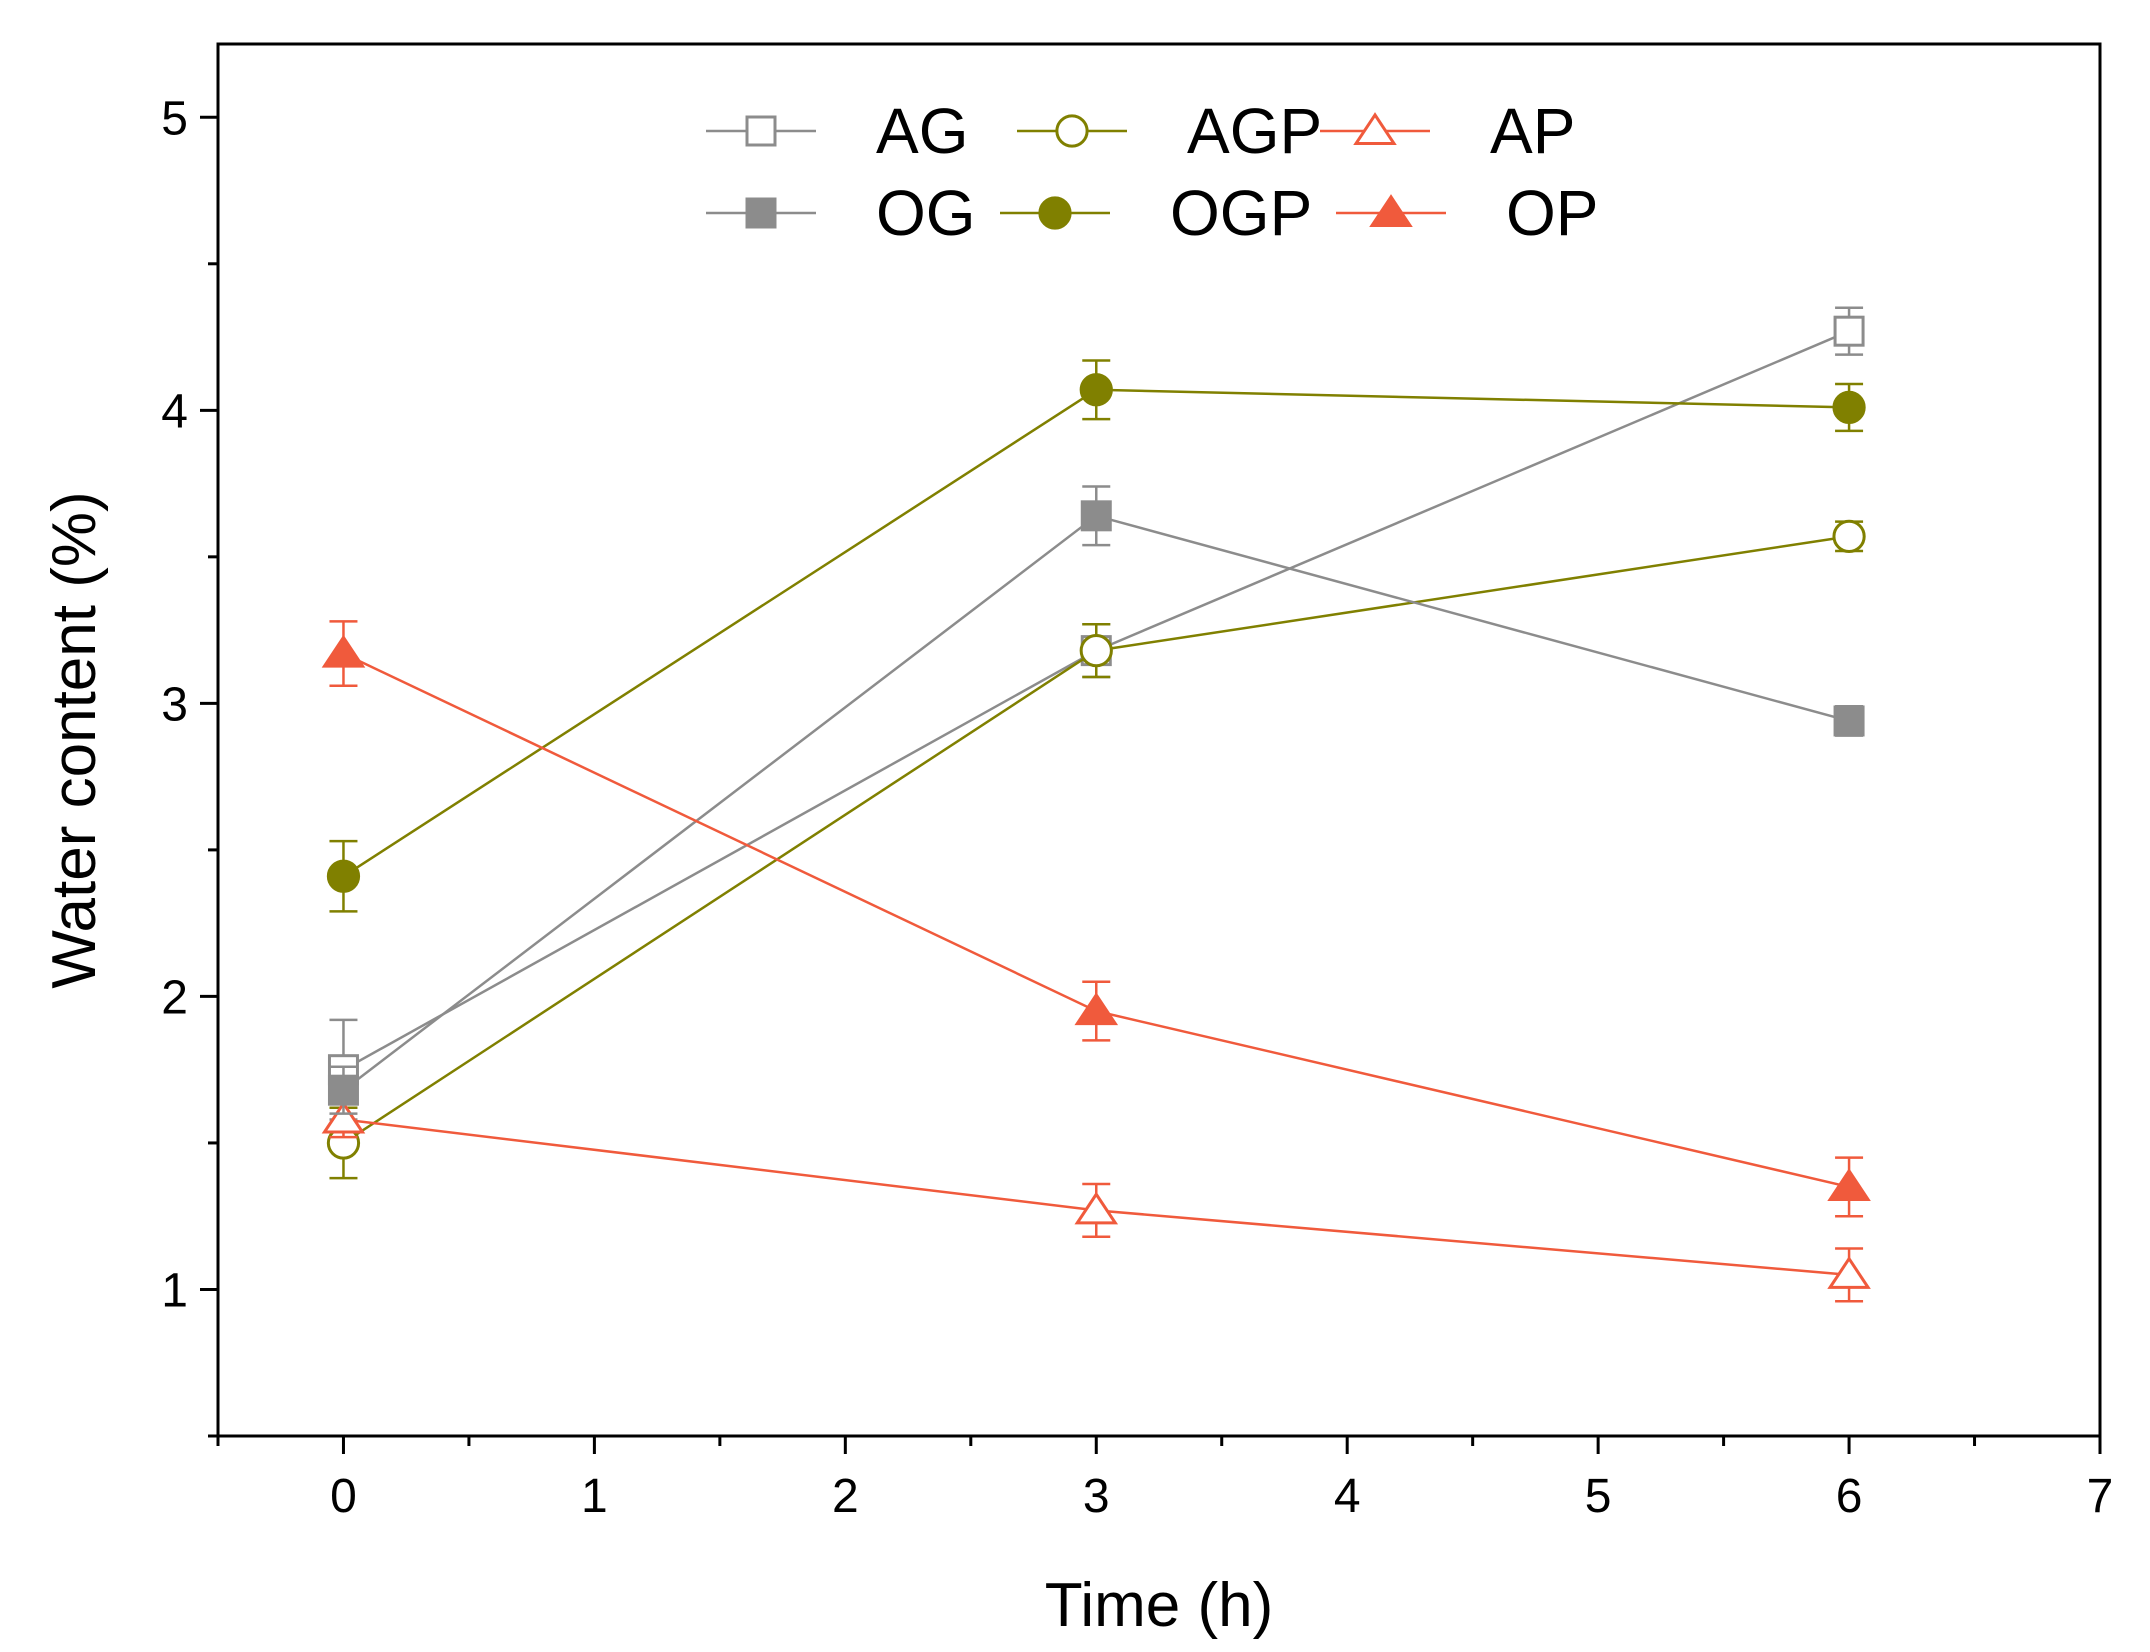  What do you see at coordinates (1156, 213) in the screenshot?
I see `legend-entry-ogp: OGP` at bounding box center [1156, 213].